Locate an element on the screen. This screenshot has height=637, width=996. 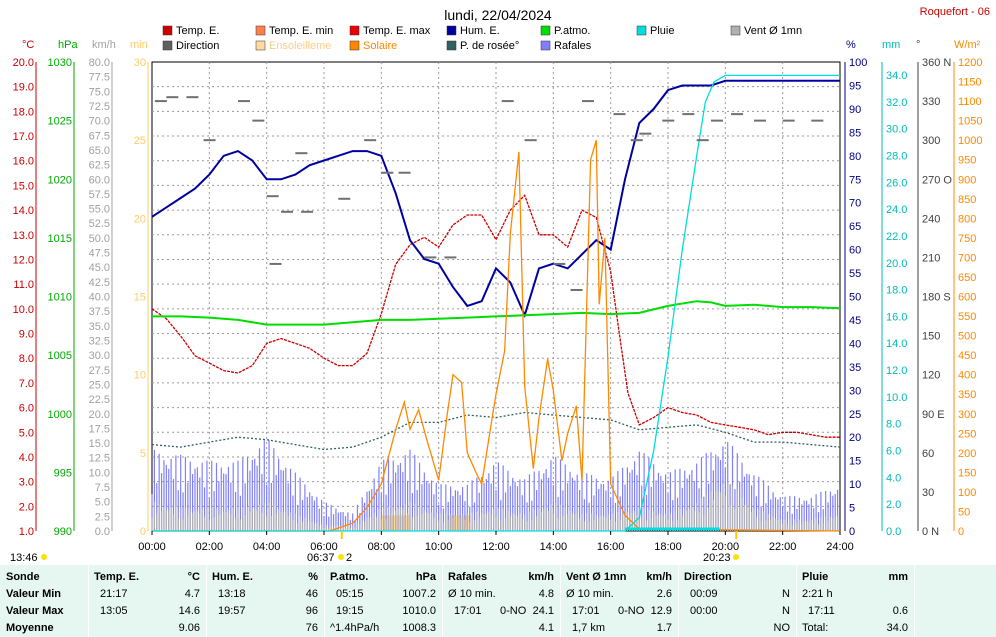
wind-unit-label: km/h is located at coordinates (104, 45).